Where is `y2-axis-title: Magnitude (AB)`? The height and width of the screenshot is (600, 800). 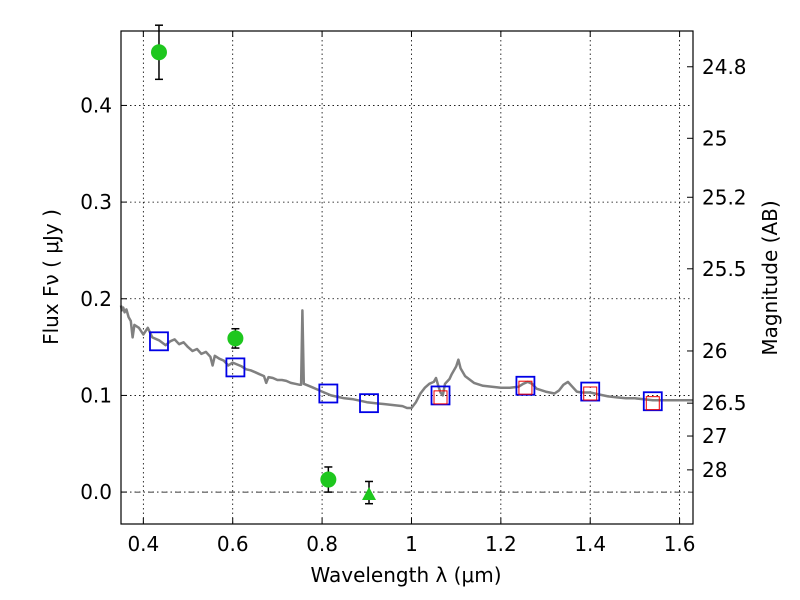 y2-axis-title: Magnitude (AB) is located at coordinates (770, 277).